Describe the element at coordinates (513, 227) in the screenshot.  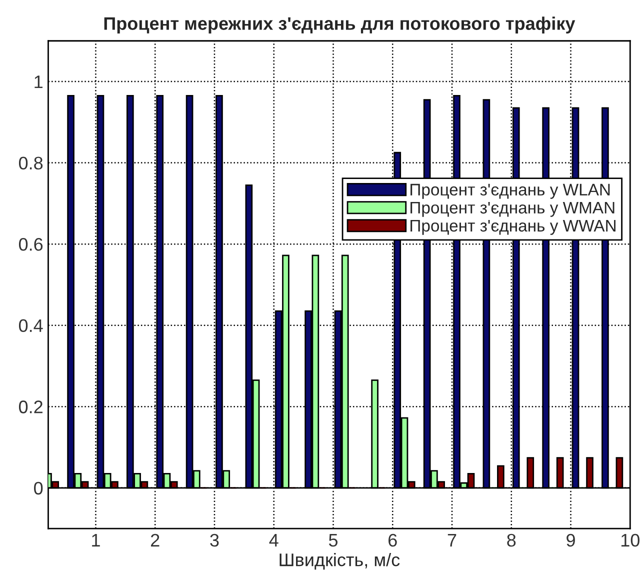
I see `legend-label: Процент з'єднань у WWAN` at that location.